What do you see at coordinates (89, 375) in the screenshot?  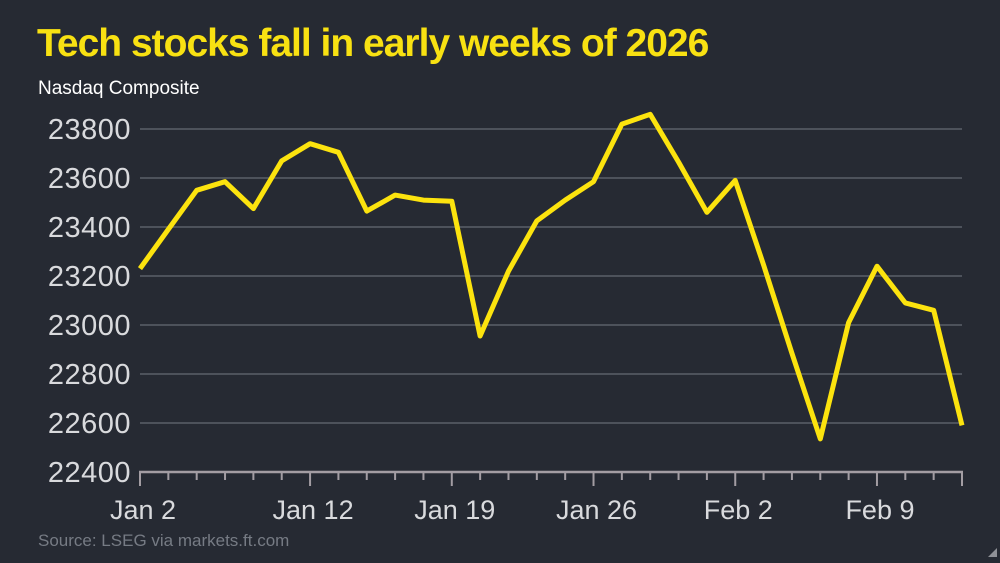 I see `y-axis-label: 22800` at bounding box center [89, 375].